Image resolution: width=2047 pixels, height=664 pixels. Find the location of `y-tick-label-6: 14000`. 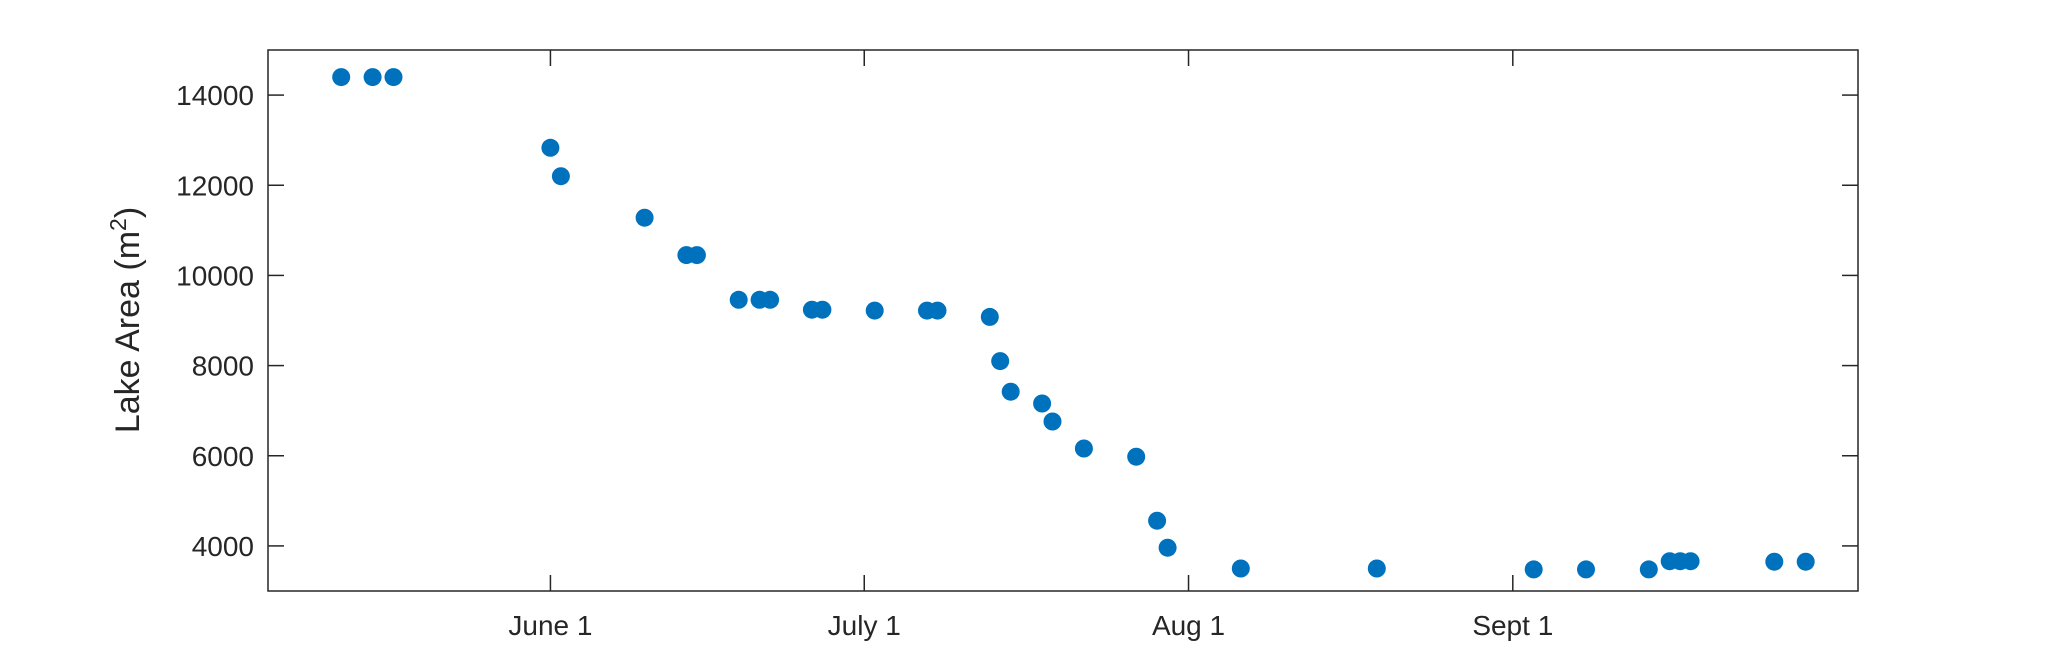

y-tick-label-6: 14000 is located at coordinates (215, 95).